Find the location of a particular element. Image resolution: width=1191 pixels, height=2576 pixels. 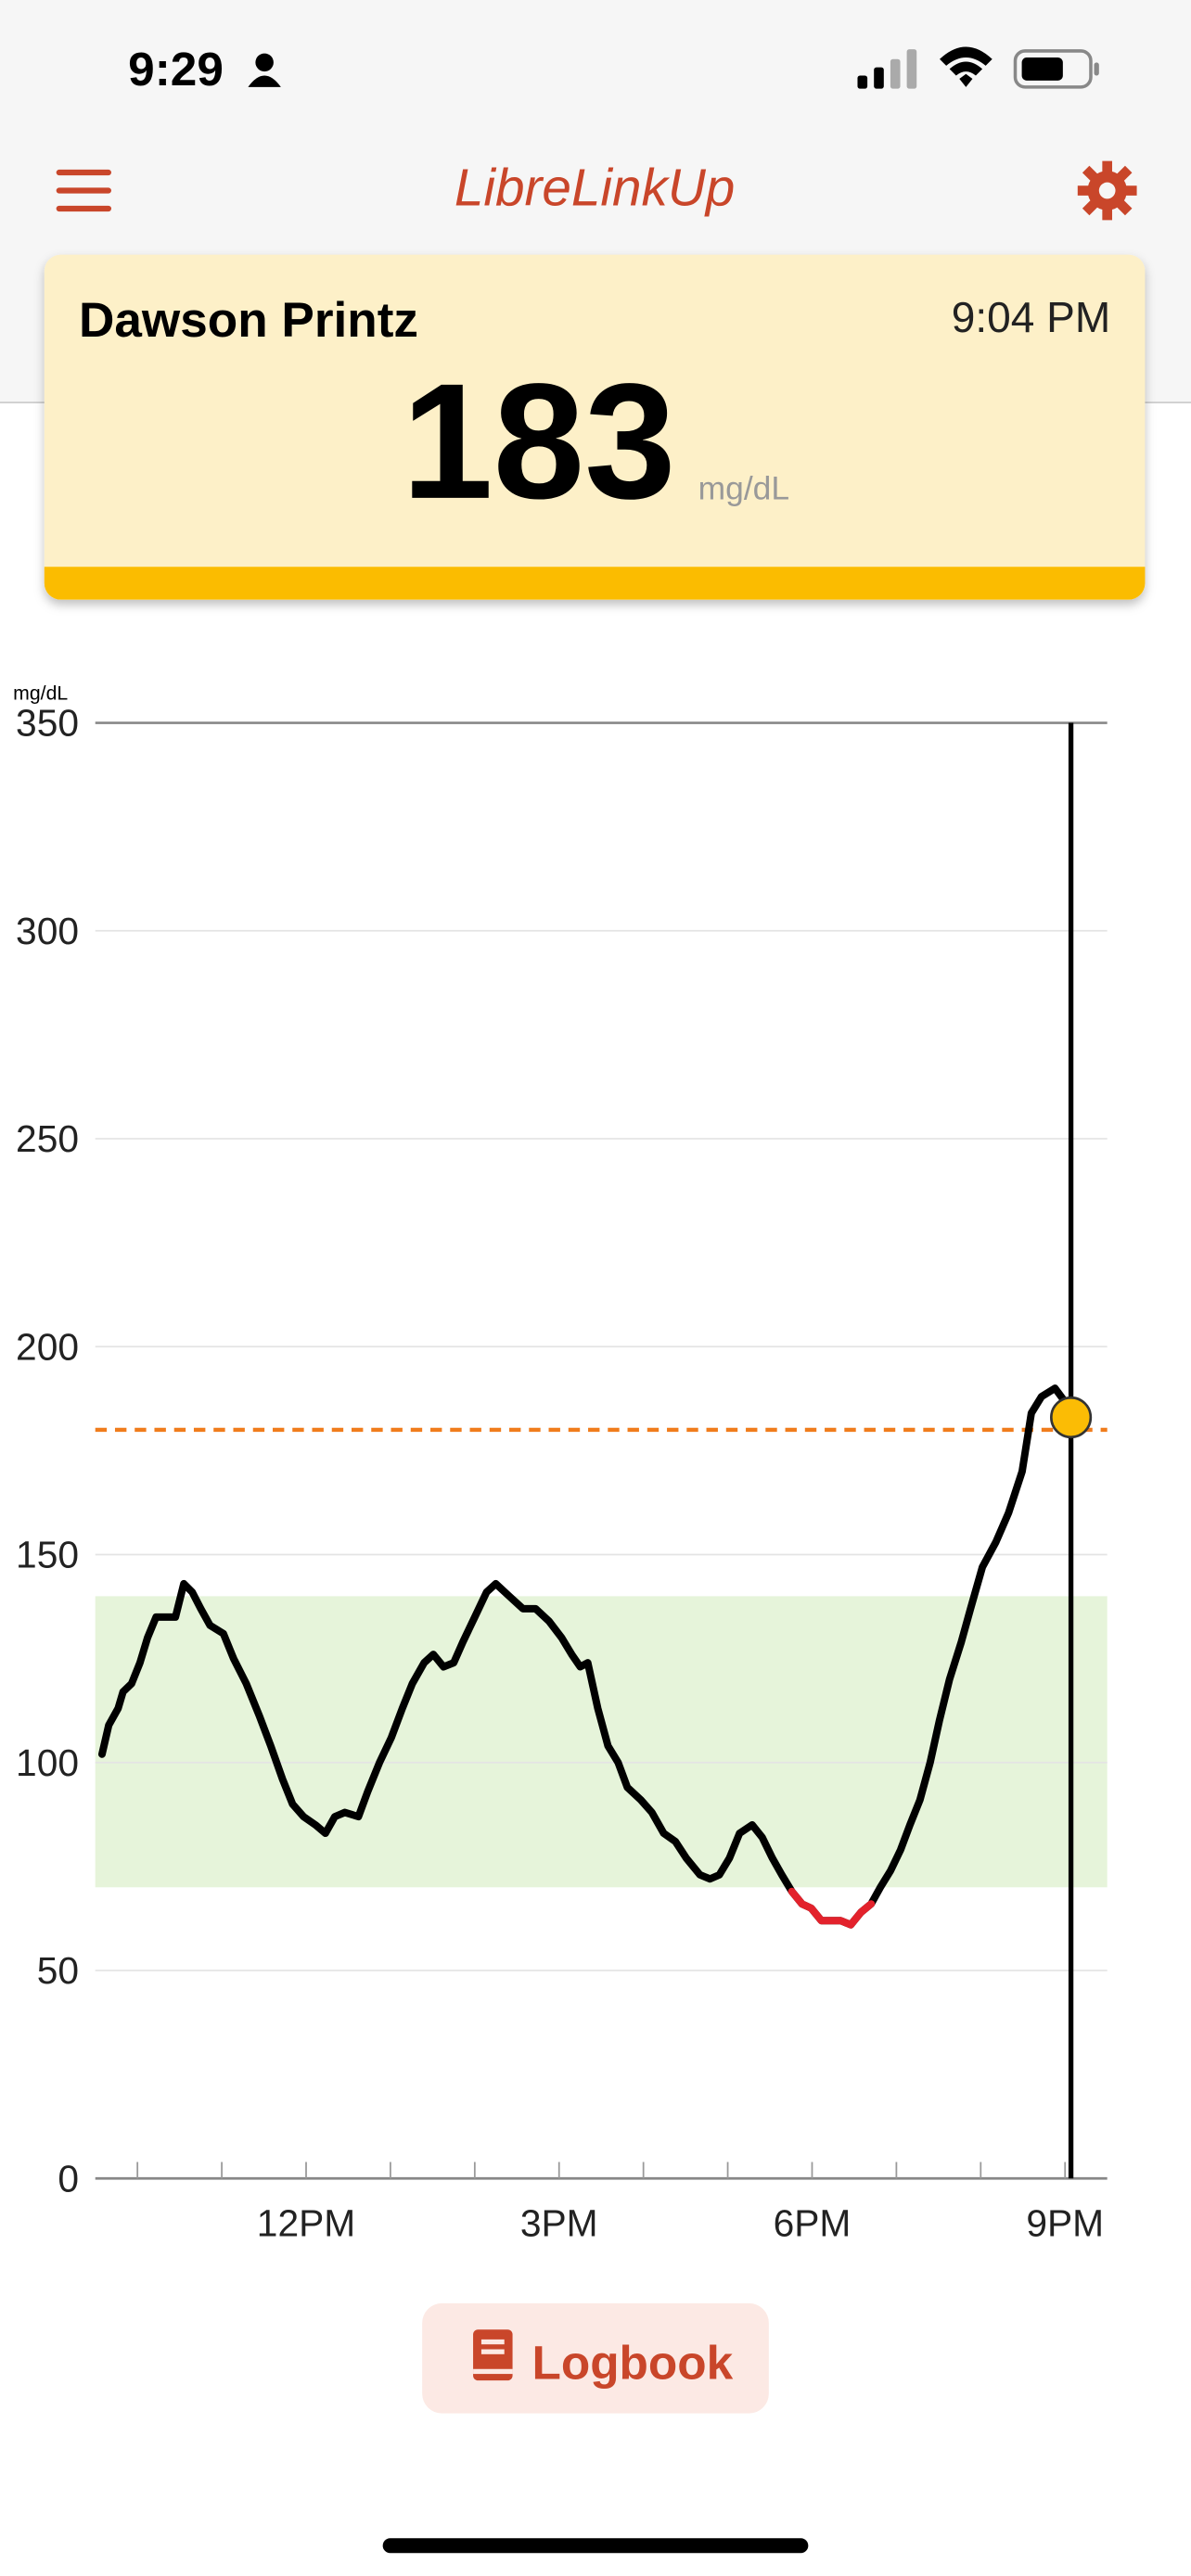

x-tick-label: 3PM is located at coordinates (559, 2222).